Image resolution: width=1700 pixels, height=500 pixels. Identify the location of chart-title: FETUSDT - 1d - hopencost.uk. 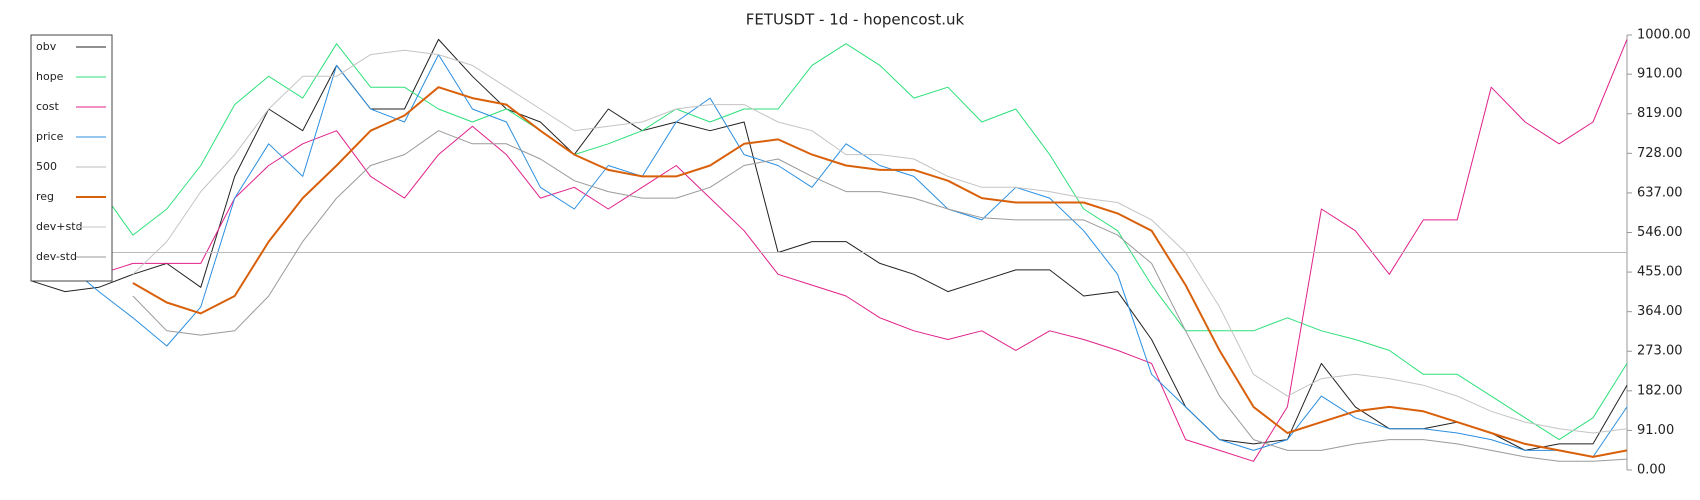
(855, 20).